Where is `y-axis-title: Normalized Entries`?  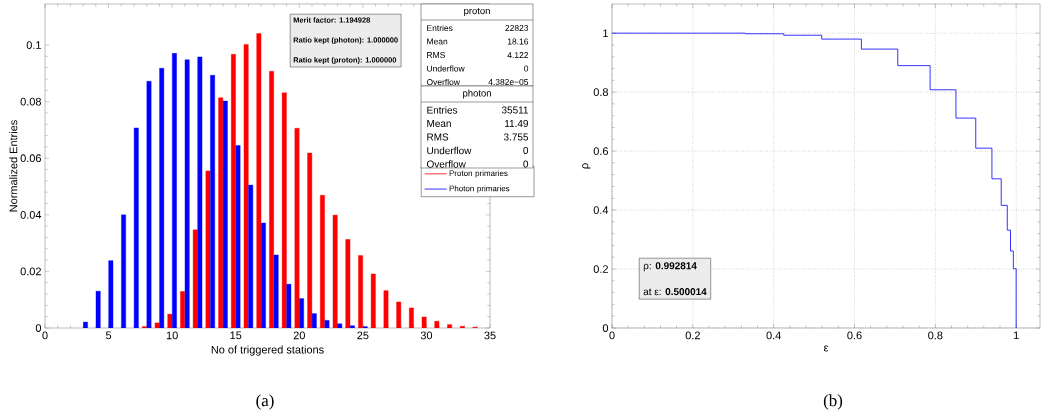 y-axis-title: Normalized Entries is located at coordinates (13, 166).